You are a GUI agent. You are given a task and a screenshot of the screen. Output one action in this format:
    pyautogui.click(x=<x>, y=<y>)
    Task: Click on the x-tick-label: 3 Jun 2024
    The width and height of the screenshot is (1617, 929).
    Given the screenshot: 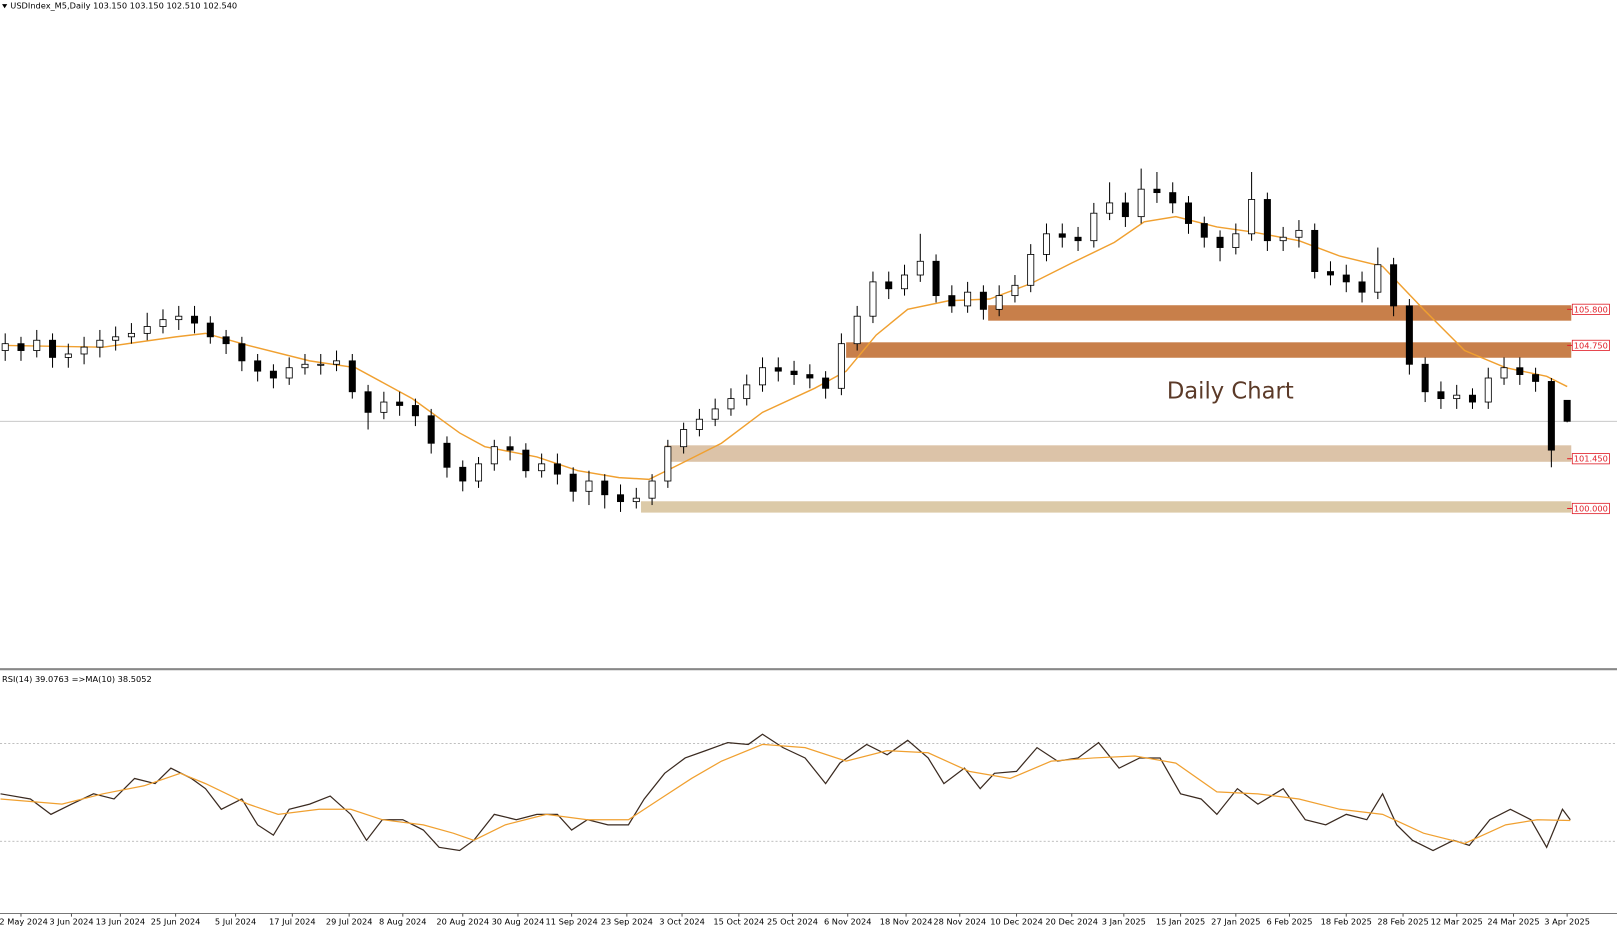 What is the action you would take?
    pyautogui.click(x=71, y=921)
    